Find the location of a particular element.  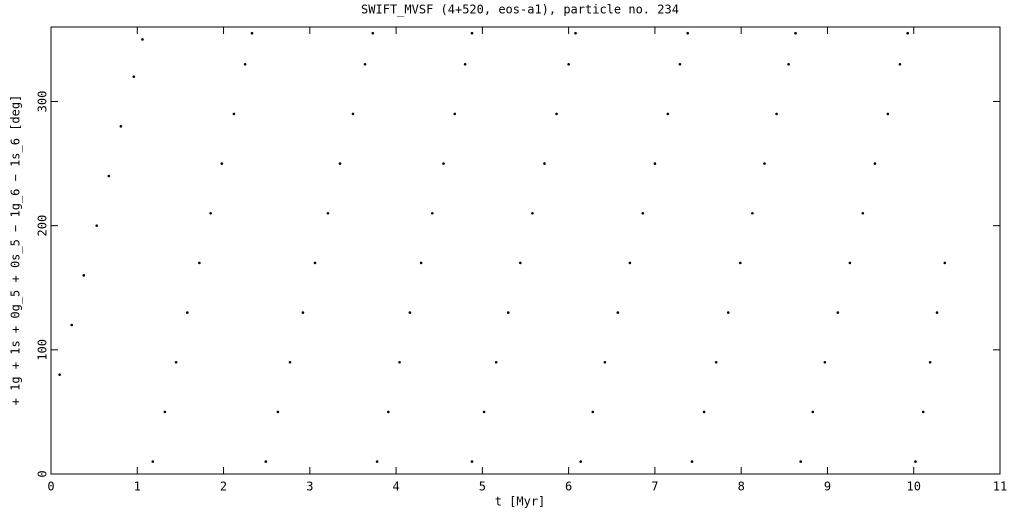

y-tick-label: 0 is located at coordinates (43, 473).